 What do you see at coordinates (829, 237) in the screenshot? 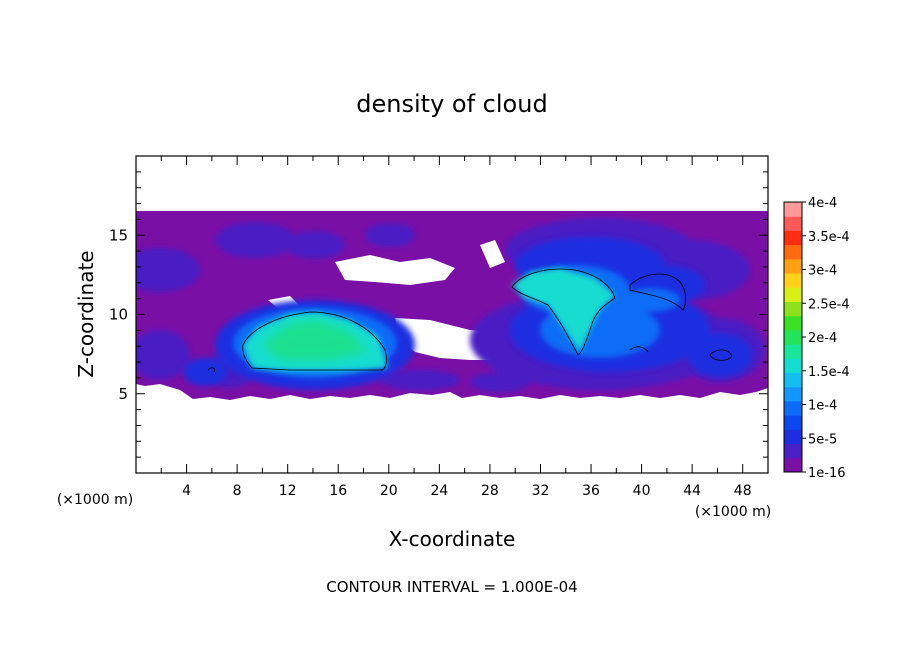
I see `colorbar-label: 3.5e-4` at bounding box center [829, 237].